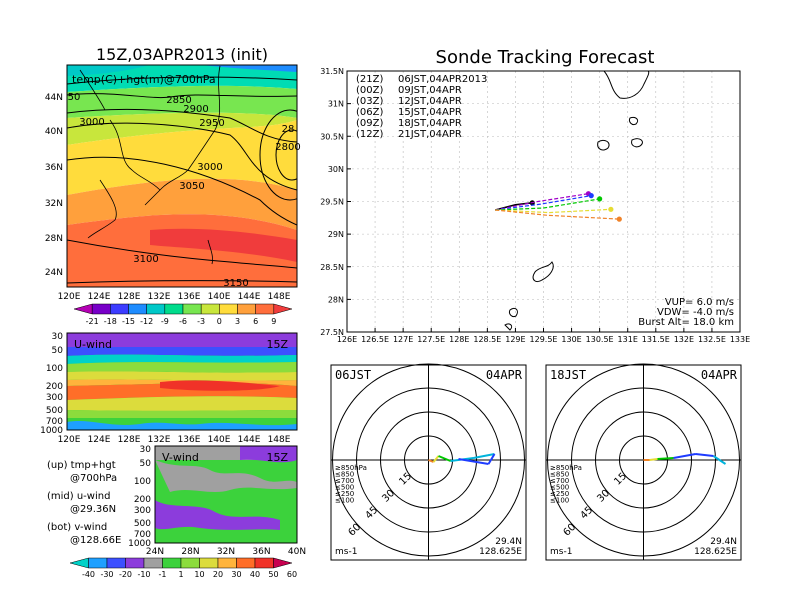 The height and width of the screenshot is (612, 792). What do you see at coordinates (211, 123) in the screenshot?
I see `contour-label: 2950` at bounding box center [211, 123].